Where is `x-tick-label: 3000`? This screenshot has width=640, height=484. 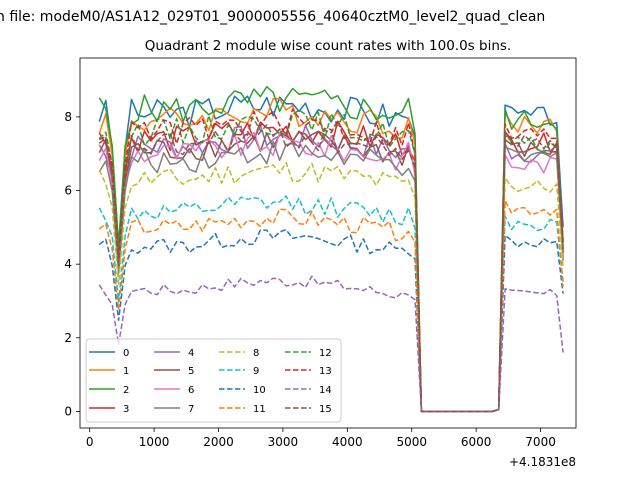 x-tick-label: 3000 is located at coordinates (283, 442).